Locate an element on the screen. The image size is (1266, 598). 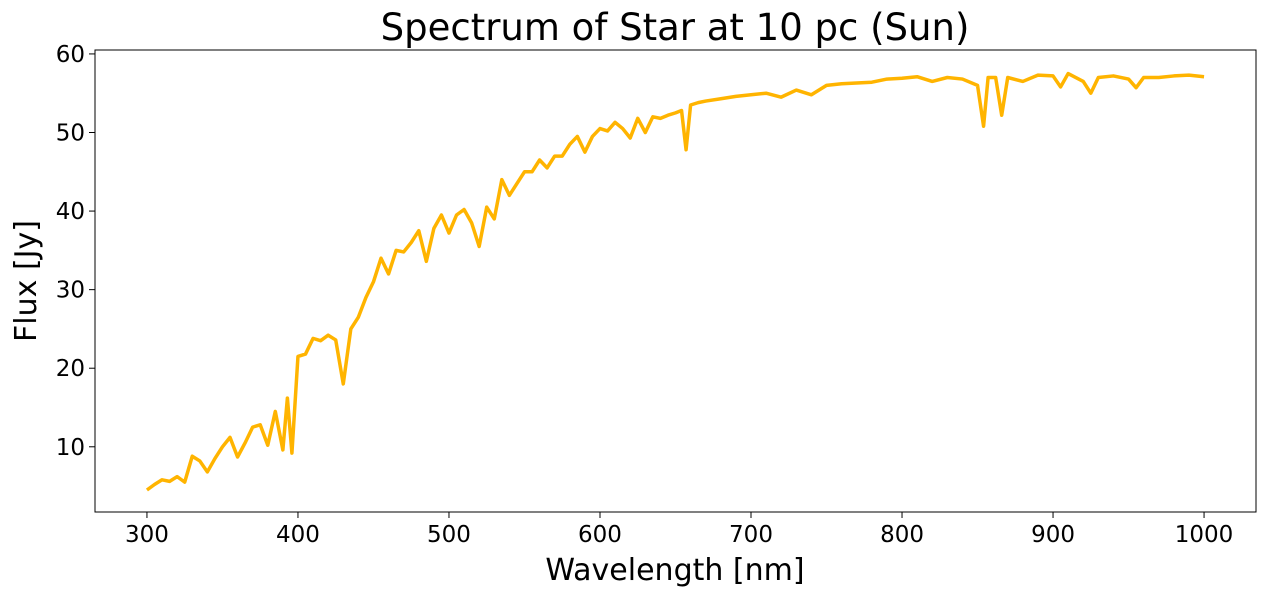
y-tick-label: 20 is located at coordinates (70, 369).